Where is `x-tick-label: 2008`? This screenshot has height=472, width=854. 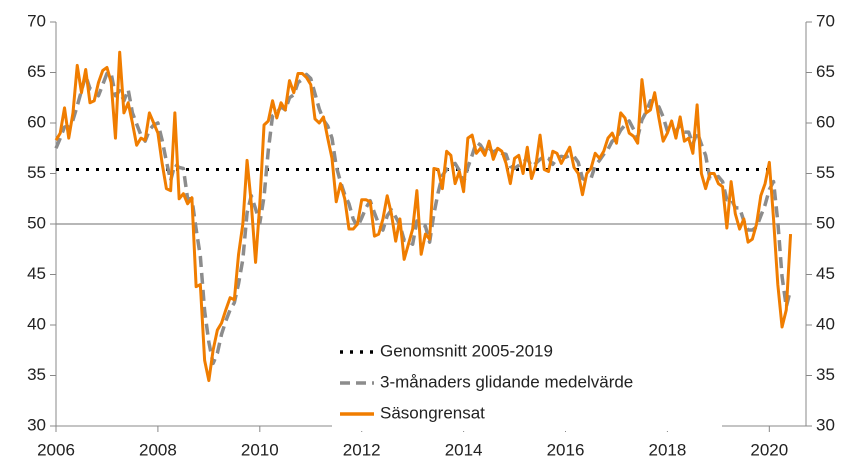 x-tick-label: 2008 is located at coordinates (158, 449).